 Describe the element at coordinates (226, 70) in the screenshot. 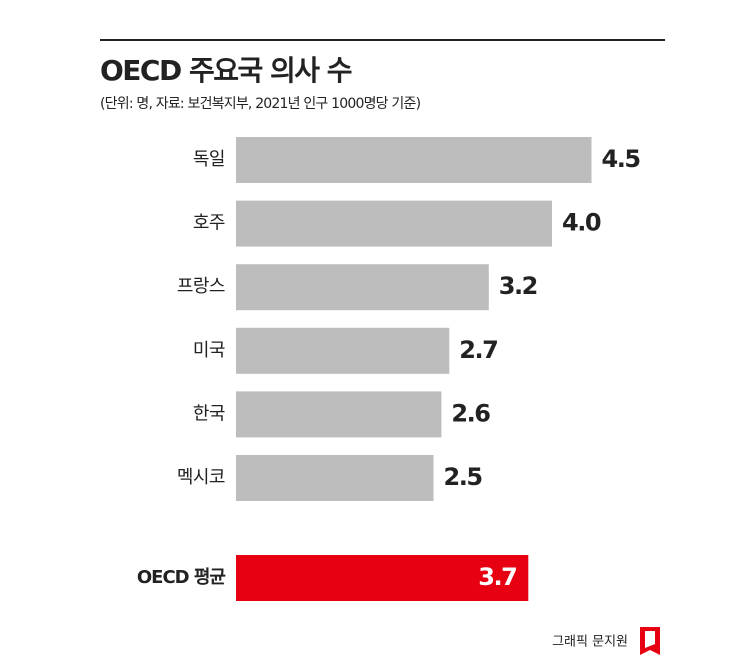

I see `chart-title: OECD 주요국 의사 수` at that location.